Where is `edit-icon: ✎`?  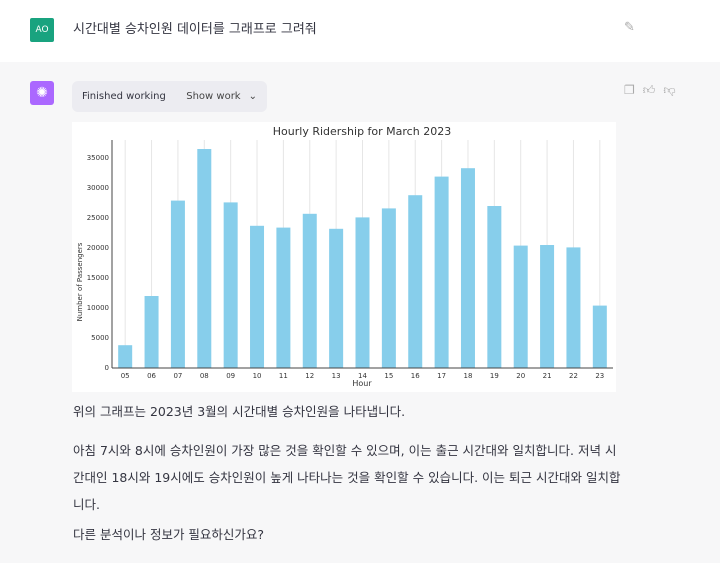
edit-icon: ✎ is located at coordinates (629, 27).